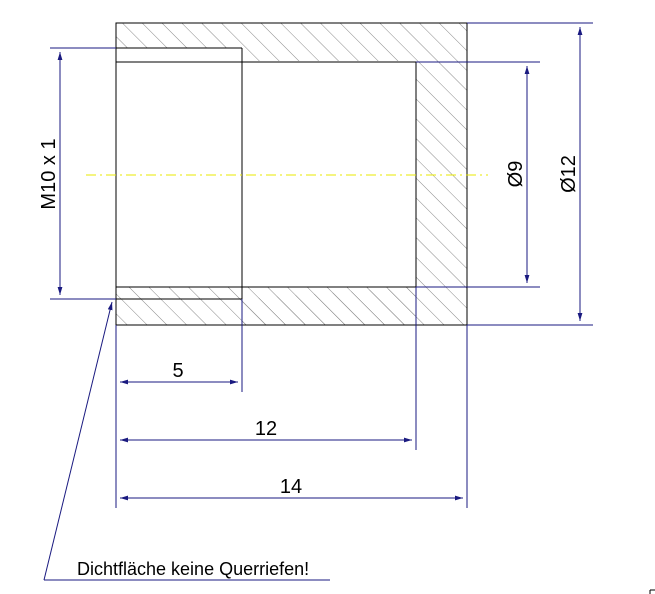 The width and height of the screenshot is (655, 594). What do you see at coordinates (49, 173) in the screenshot?
I see `thread-label: M10 x 1` at bounding box center [49, 173].